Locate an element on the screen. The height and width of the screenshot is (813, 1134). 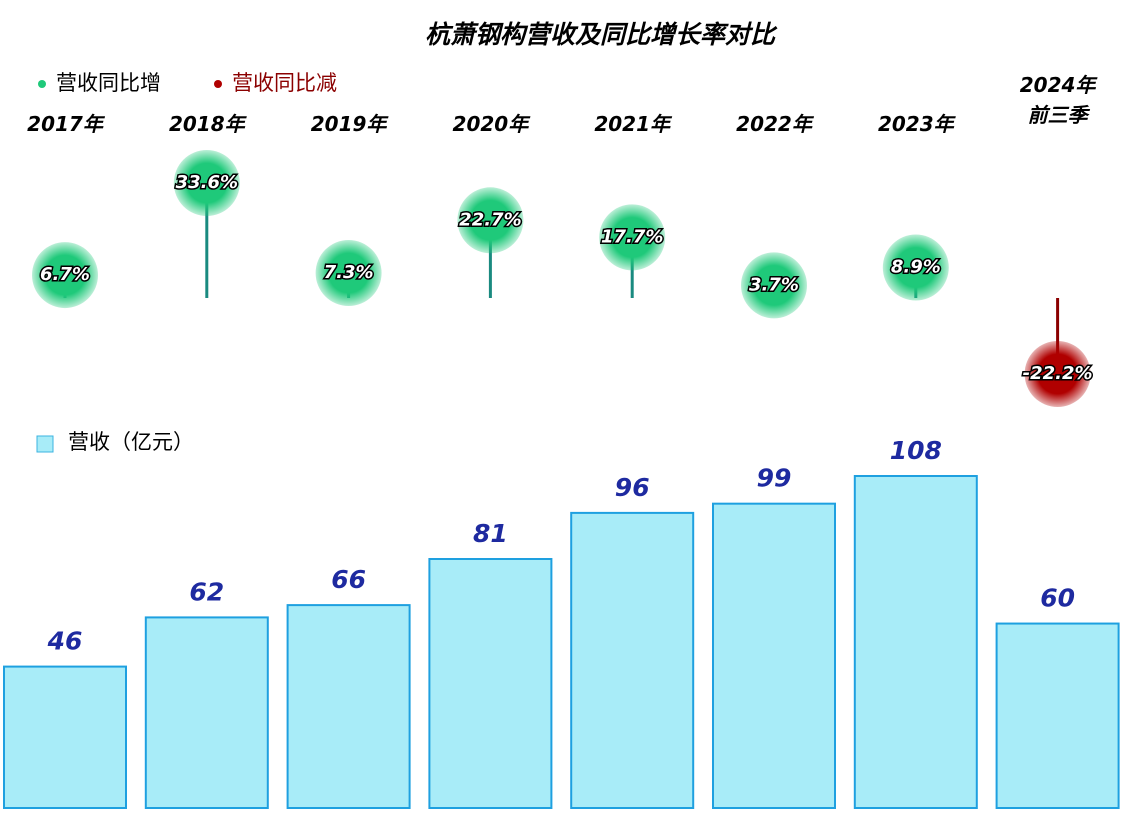
value-label: 8.9% is located at coordinates (916, 267).